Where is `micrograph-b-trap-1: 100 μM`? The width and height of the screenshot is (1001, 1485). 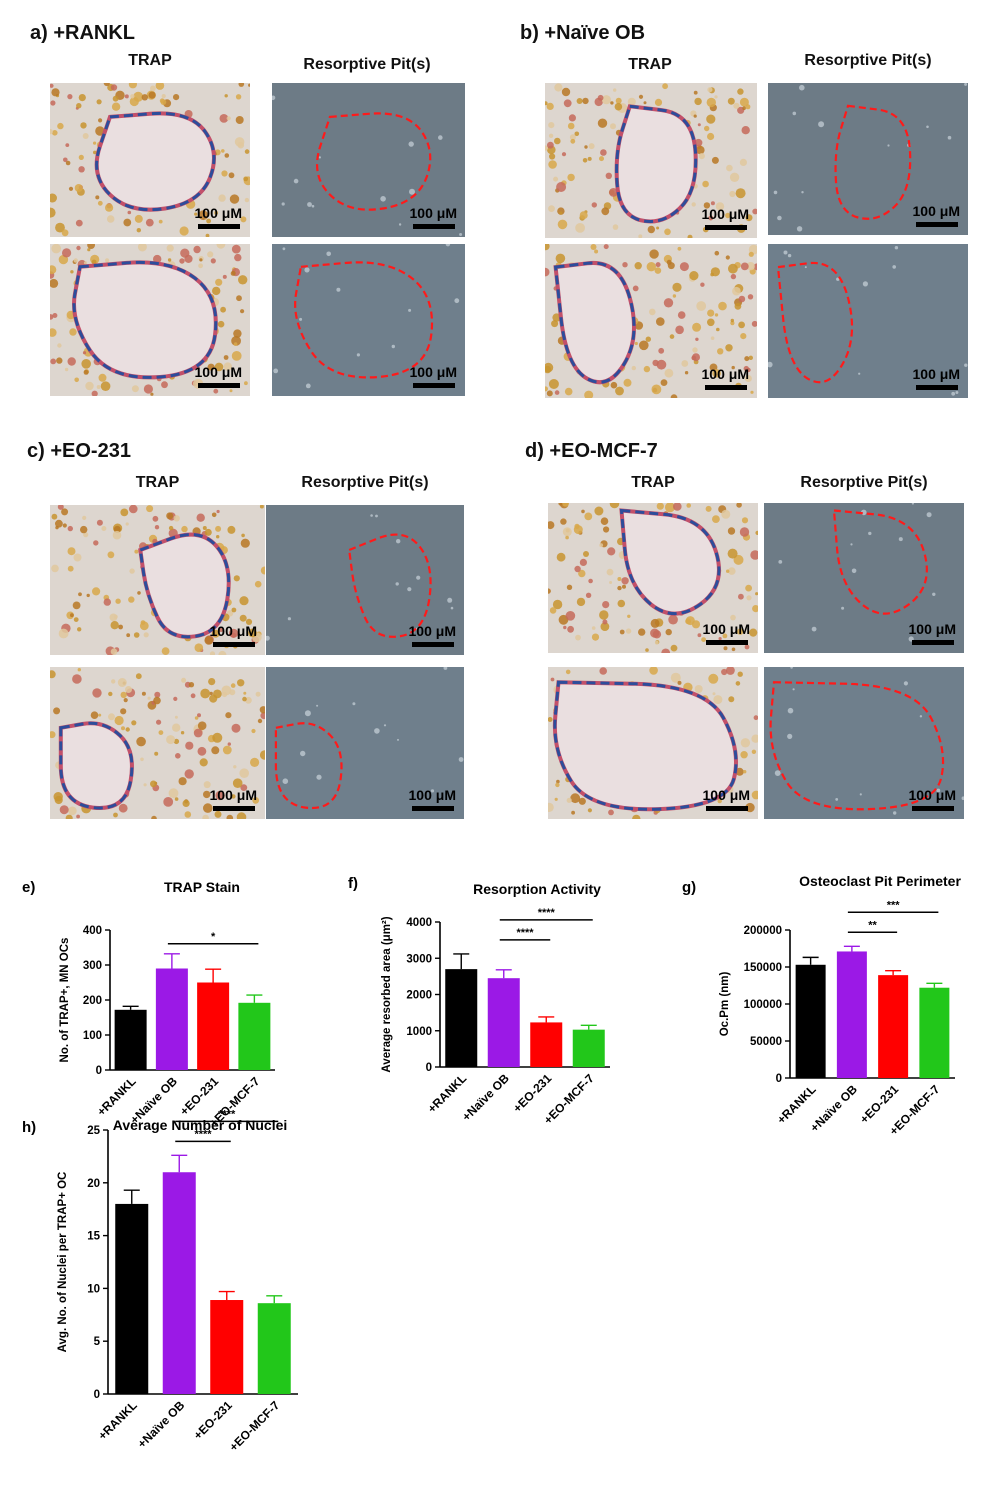 micrograph-b-trap-1: 100 μM is located at coordinates (651, 160).